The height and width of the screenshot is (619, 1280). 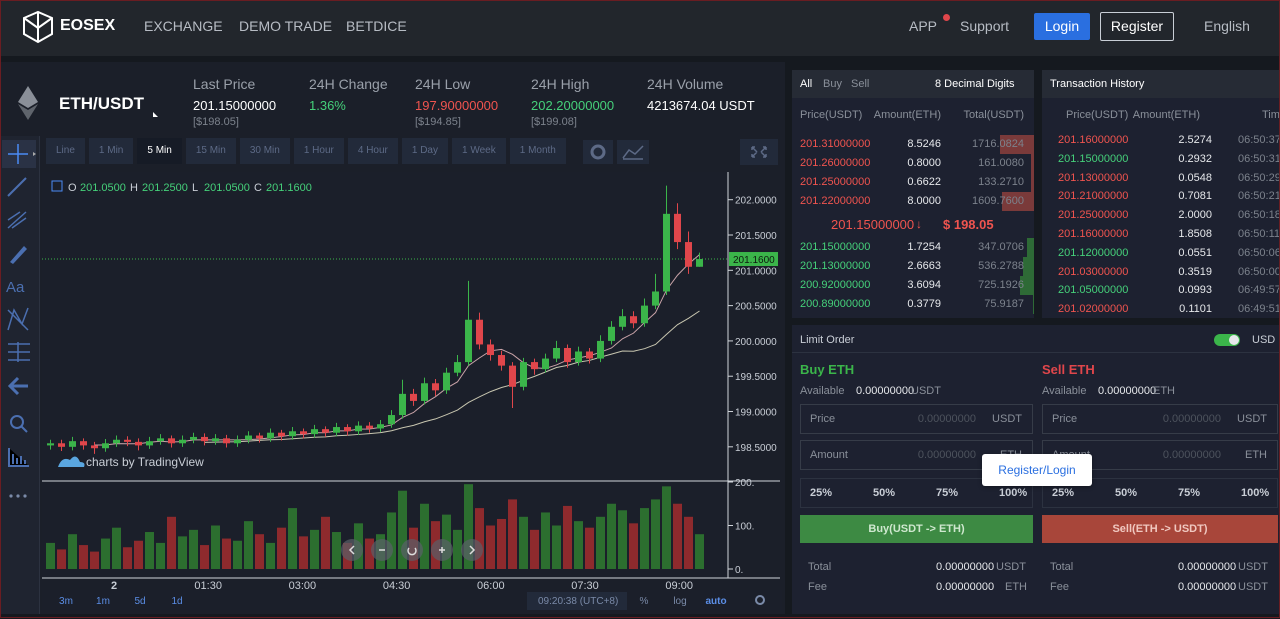 I want to click on precision-select: 8 Decimal Digits, so click(x=975, y=84).